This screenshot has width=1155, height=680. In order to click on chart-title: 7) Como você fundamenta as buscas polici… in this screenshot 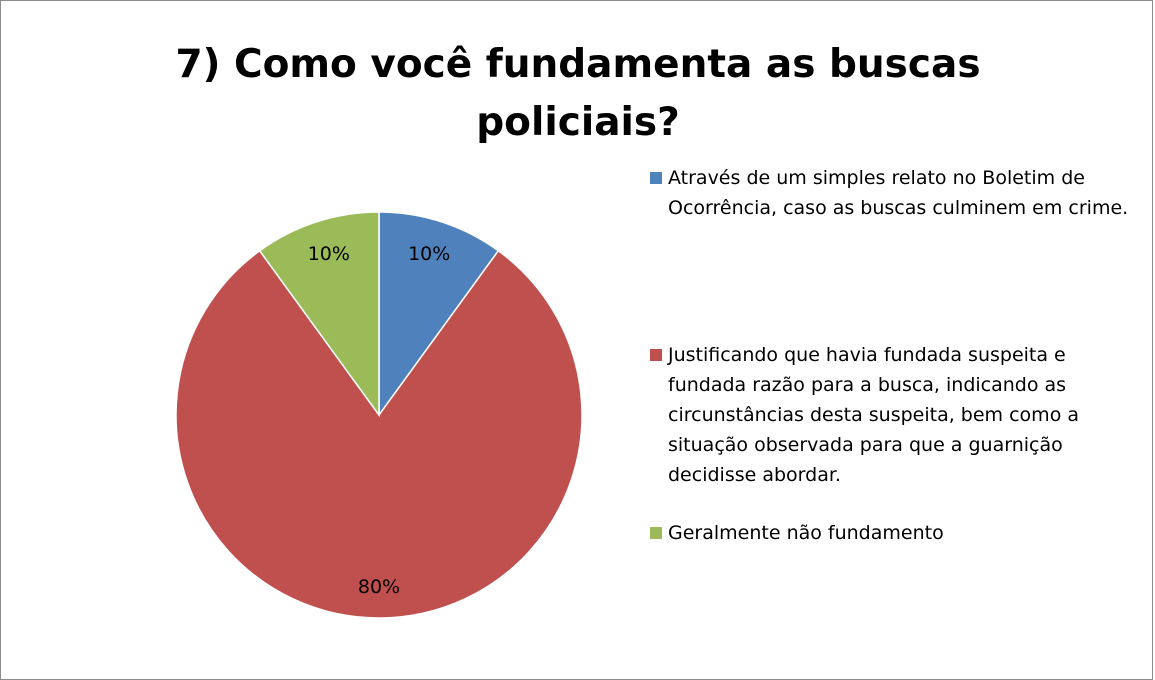, I will do `click(578, 93)`.